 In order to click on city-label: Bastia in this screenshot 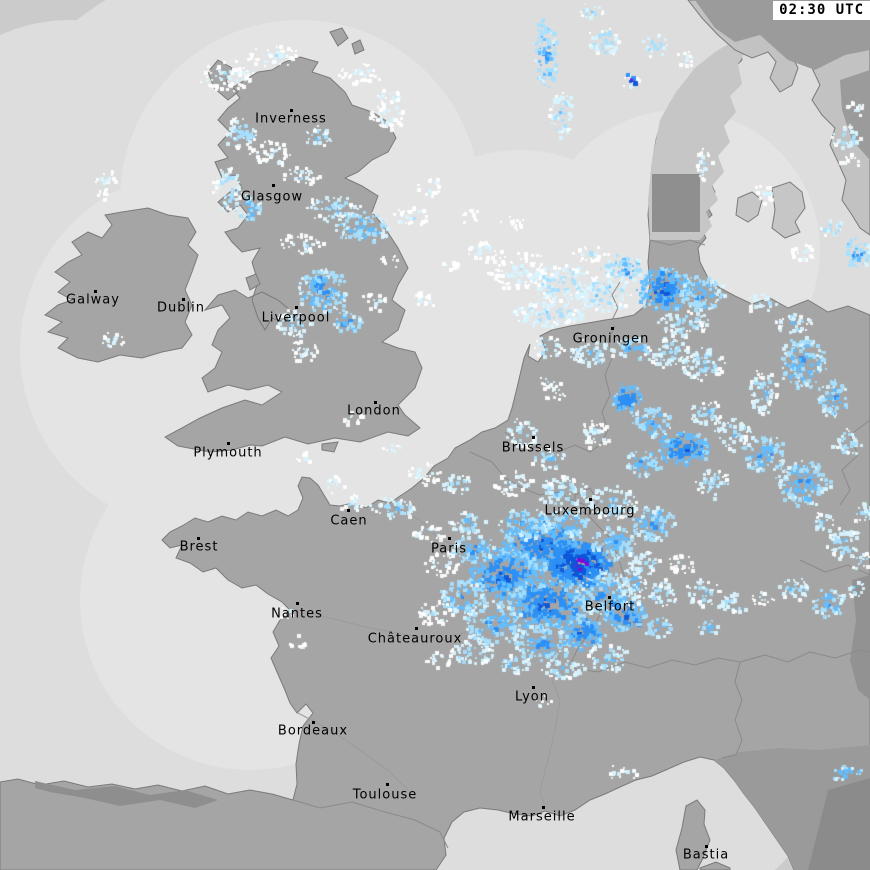, I will do `click(706, 855)`.